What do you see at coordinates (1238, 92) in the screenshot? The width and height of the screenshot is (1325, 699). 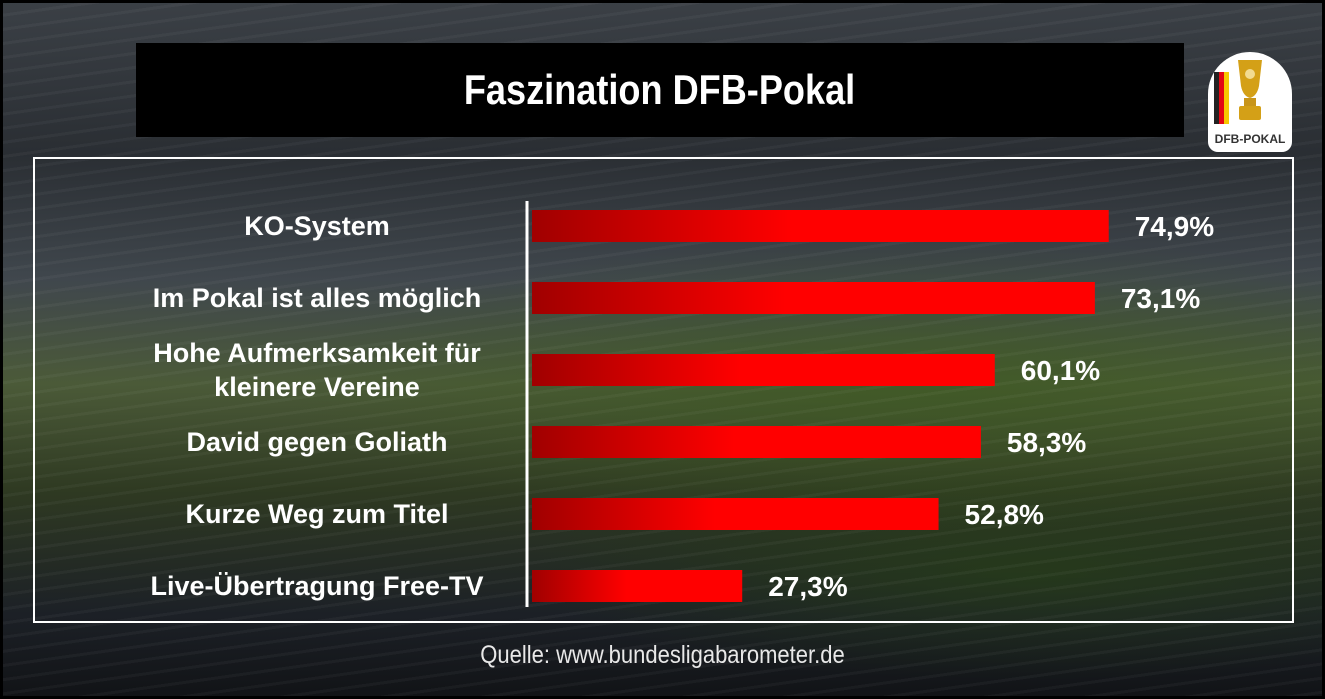 I see `dfb-pokal-trophy-icon` at bounding box center [1238, 92].